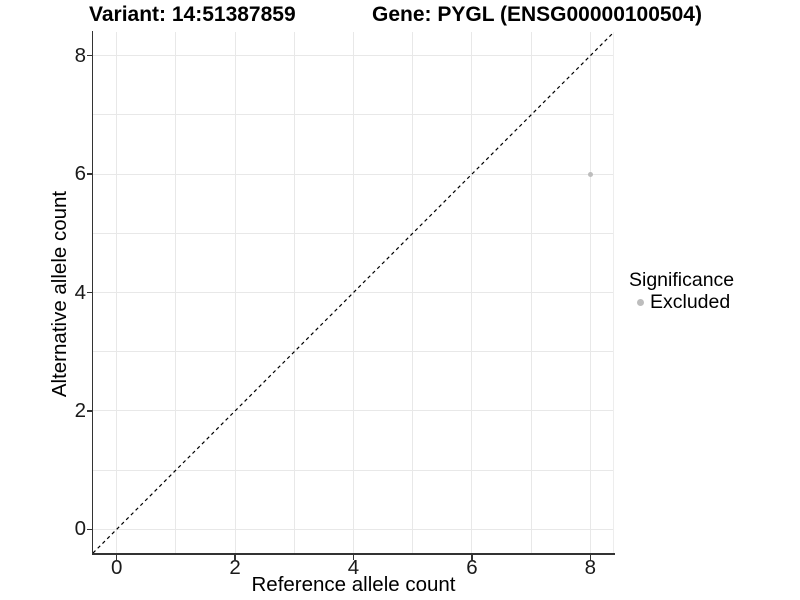 The height and width of the screenshot is (600, 800). What do you see at coordinates (590, 567) in the screenshot?
I see `x-tick-label-8: 8` at bounding box center [590, 567].